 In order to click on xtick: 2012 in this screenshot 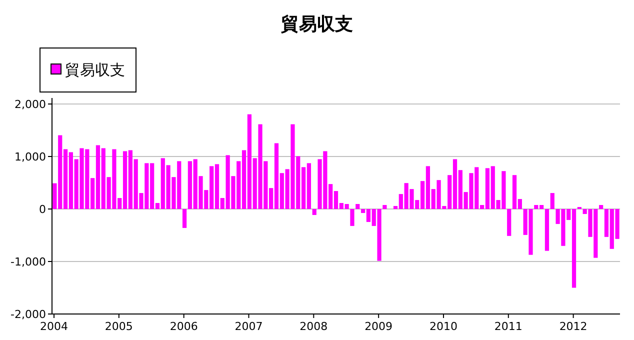, I will do `click(573, 326)`.